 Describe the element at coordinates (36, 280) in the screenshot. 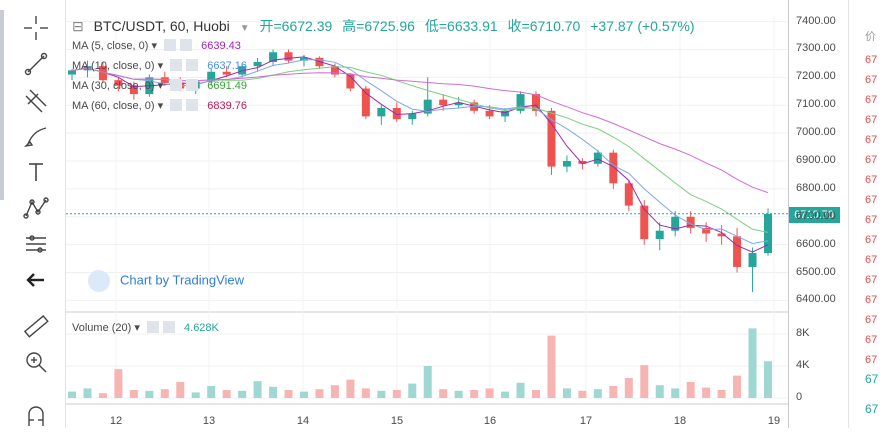

I see `back-icon` at that location.